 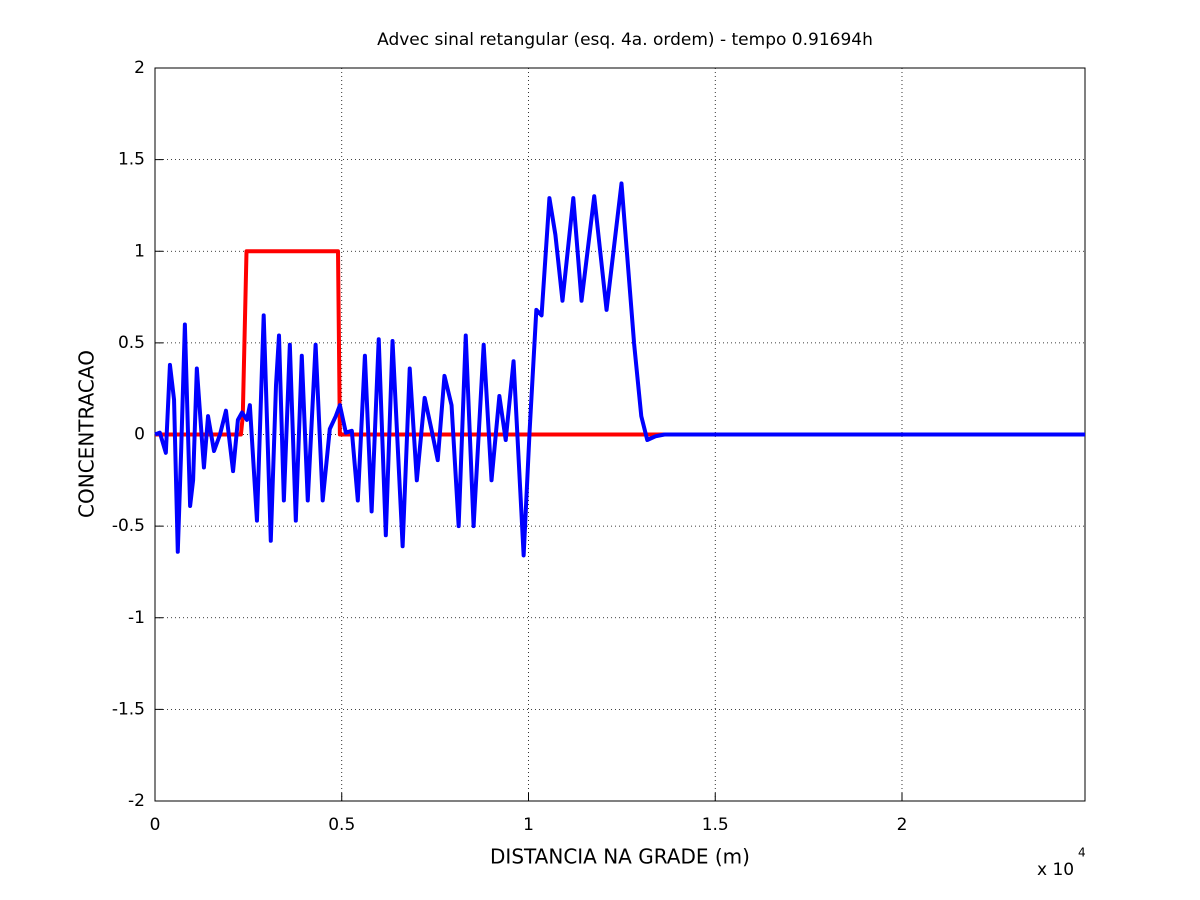 I want to click on x-exponent: 4, so click(x=1082, y=853).